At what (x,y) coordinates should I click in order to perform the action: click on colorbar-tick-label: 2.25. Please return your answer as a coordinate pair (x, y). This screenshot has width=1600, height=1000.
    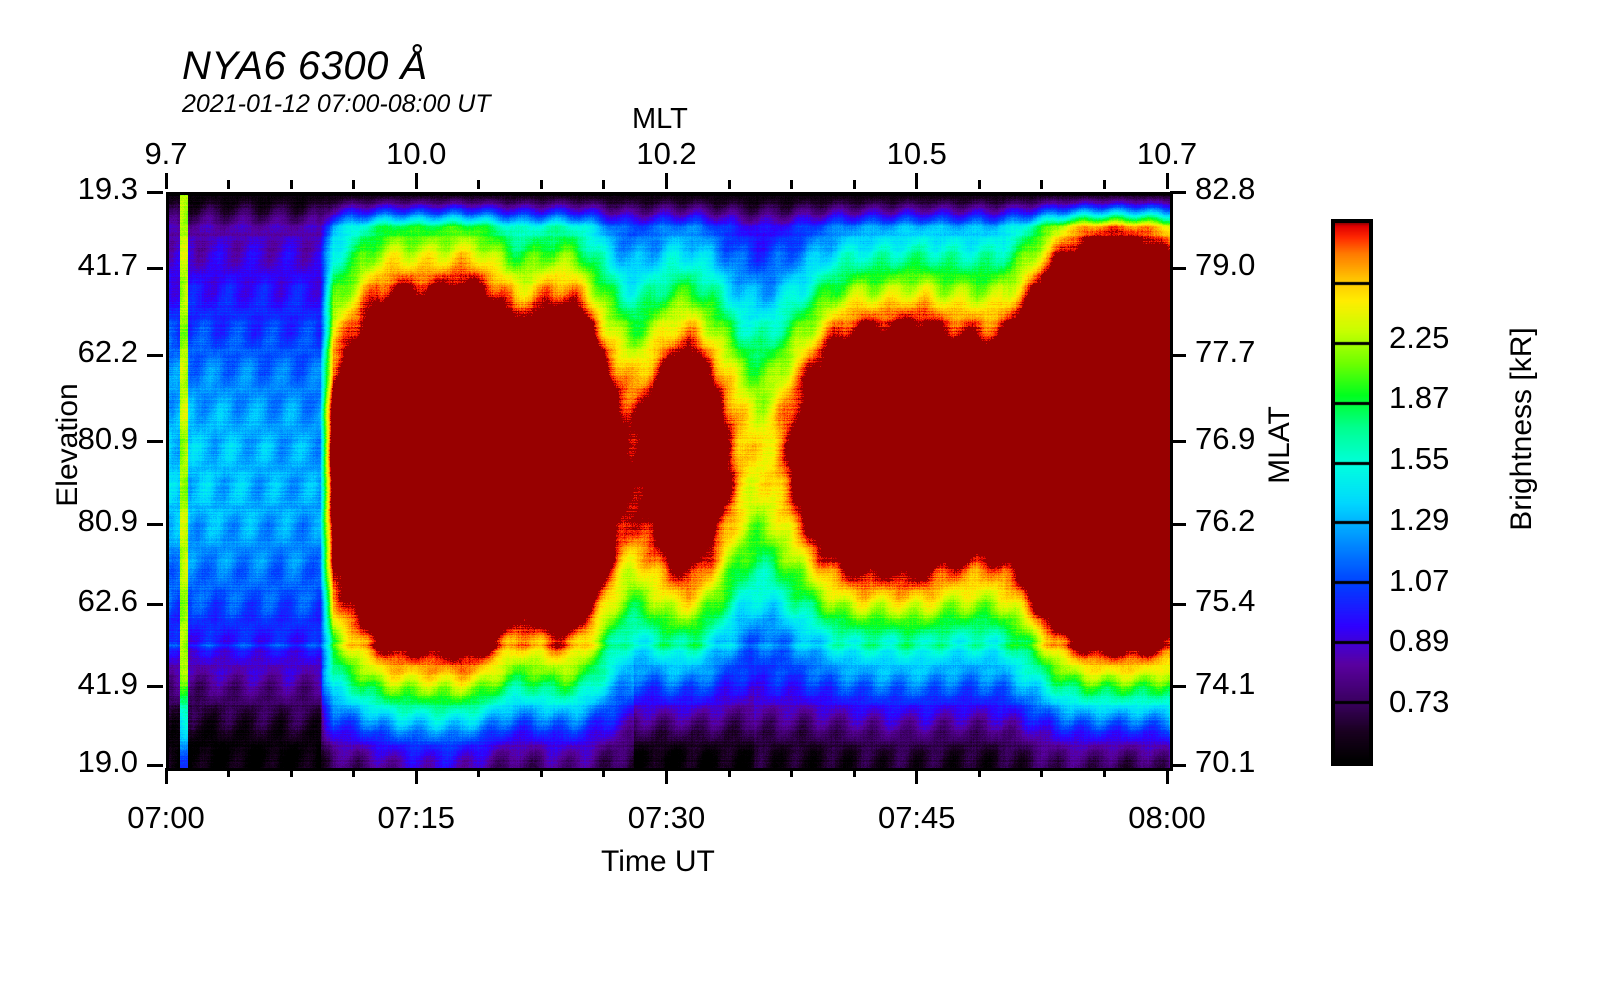
    Looking at the image, I should click on (1419, 337).